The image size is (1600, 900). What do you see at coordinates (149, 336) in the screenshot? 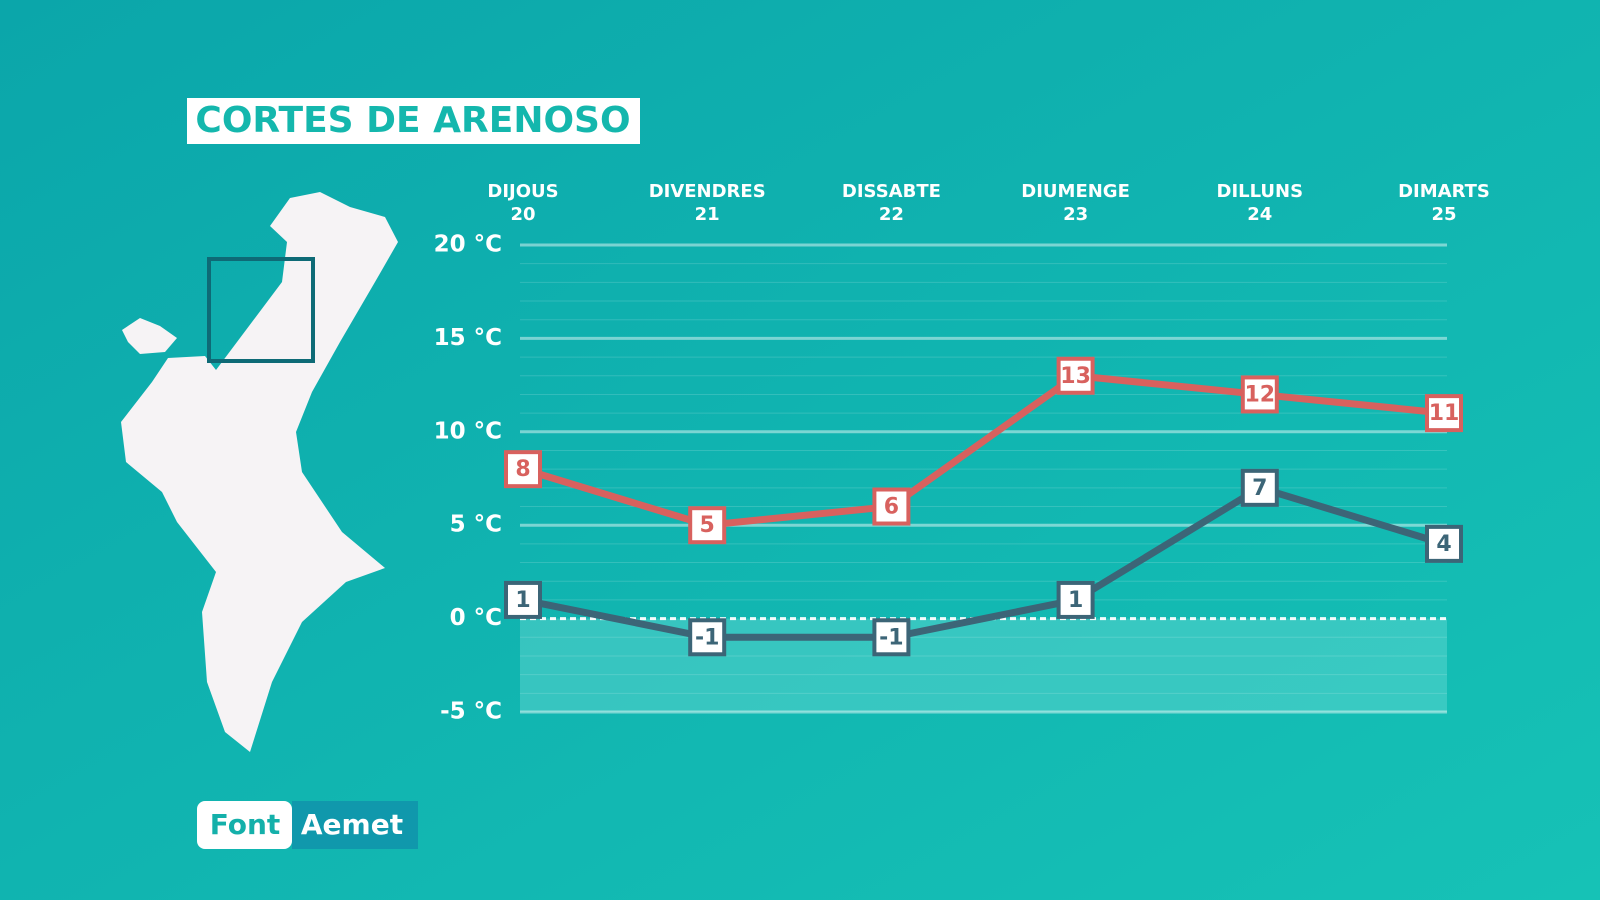
I see `island-shape` at bounding box center [149, 336].